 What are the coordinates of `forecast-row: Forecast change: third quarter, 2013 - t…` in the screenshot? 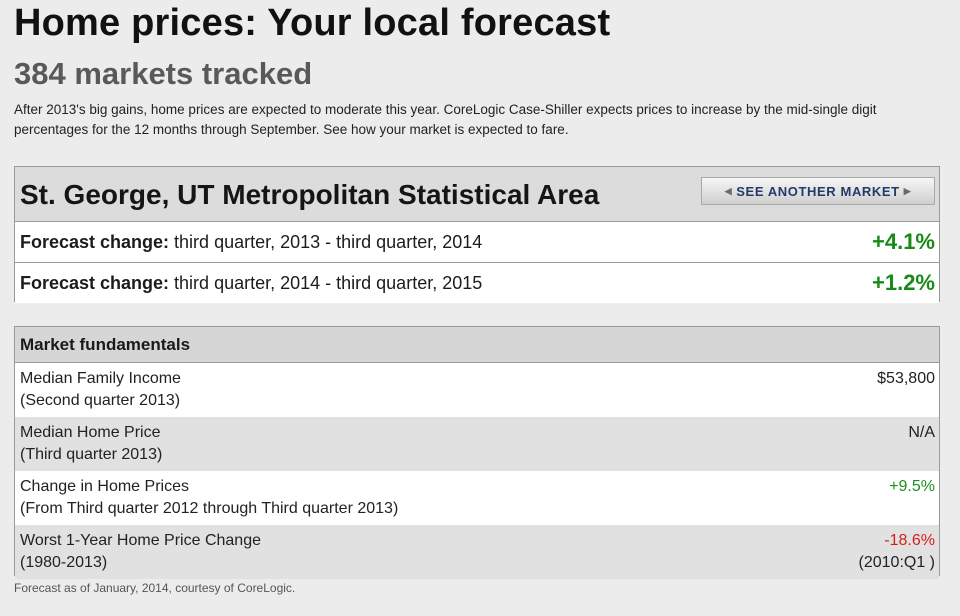 It's located at (477, 242).